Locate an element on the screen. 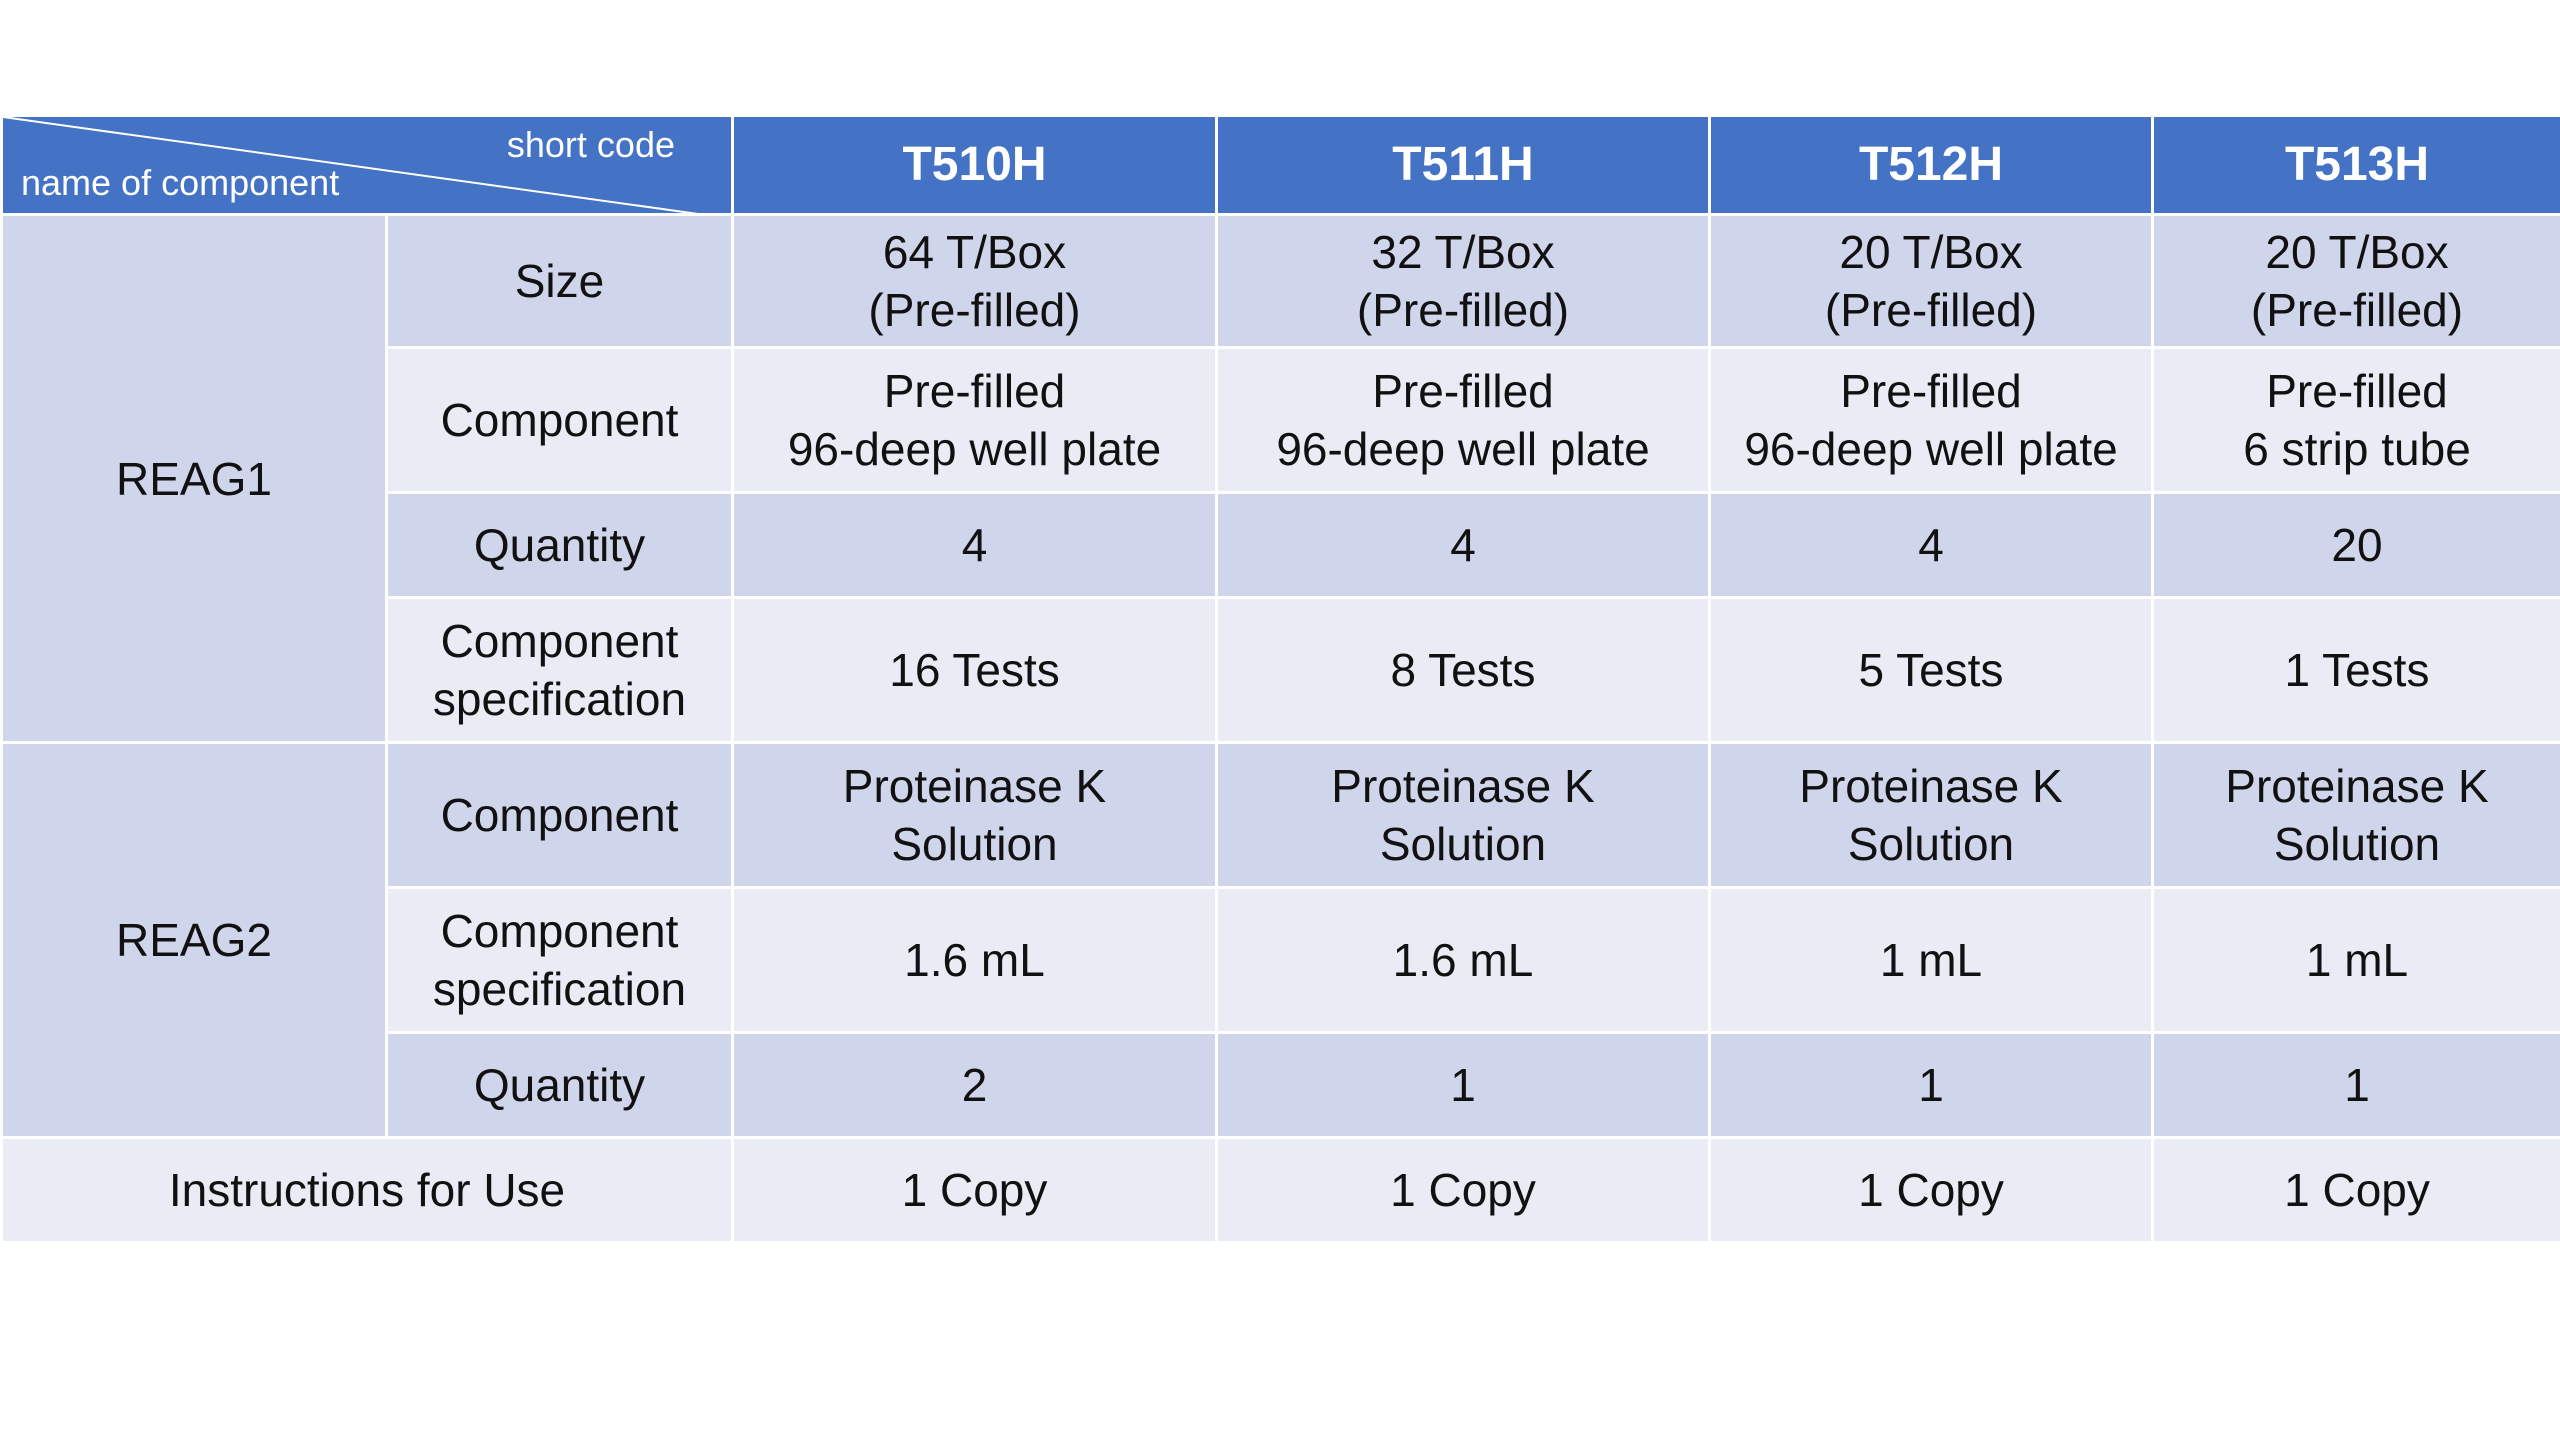 The width and height of the screenshot is (2560, 1440). code-t510h: T510H is located at coordinates (974, 165).